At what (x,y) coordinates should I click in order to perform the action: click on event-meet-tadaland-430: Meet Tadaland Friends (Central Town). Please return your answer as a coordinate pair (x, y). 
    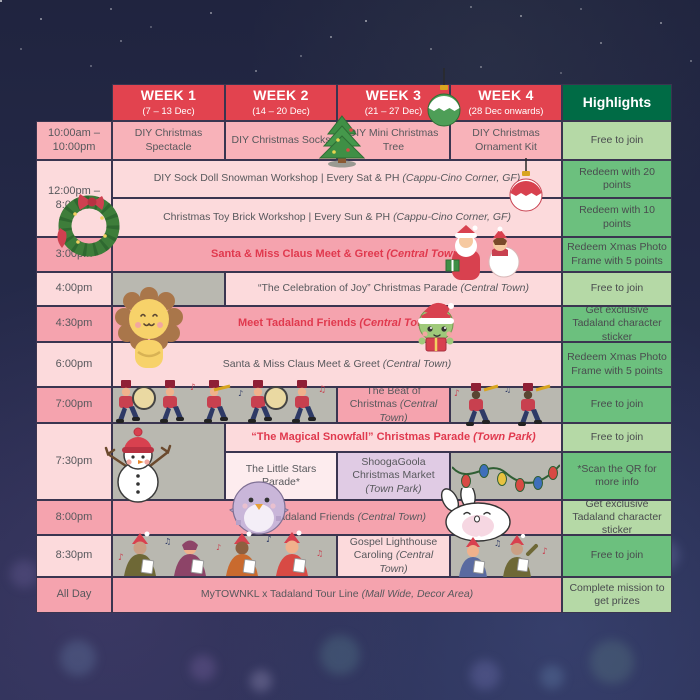
    Looking at the image, I should click on (337, 324).